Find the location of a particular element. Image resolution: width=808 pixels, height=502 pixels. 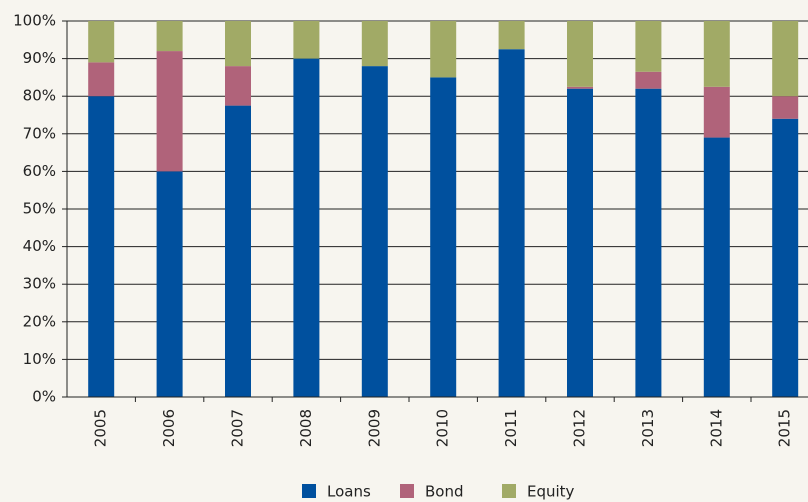

y-tick-label: 70% is located at coordinates (39, 133).